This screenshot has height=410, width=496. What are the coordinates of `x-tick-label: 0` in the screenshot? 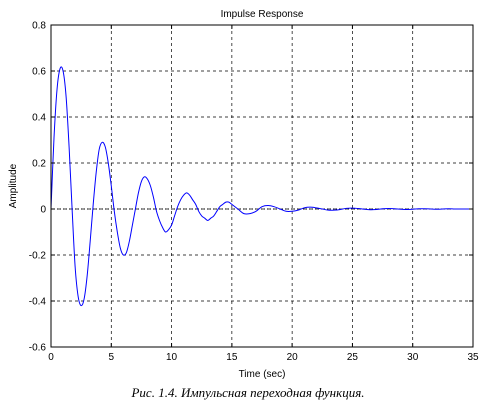 It's located at (51, 357).